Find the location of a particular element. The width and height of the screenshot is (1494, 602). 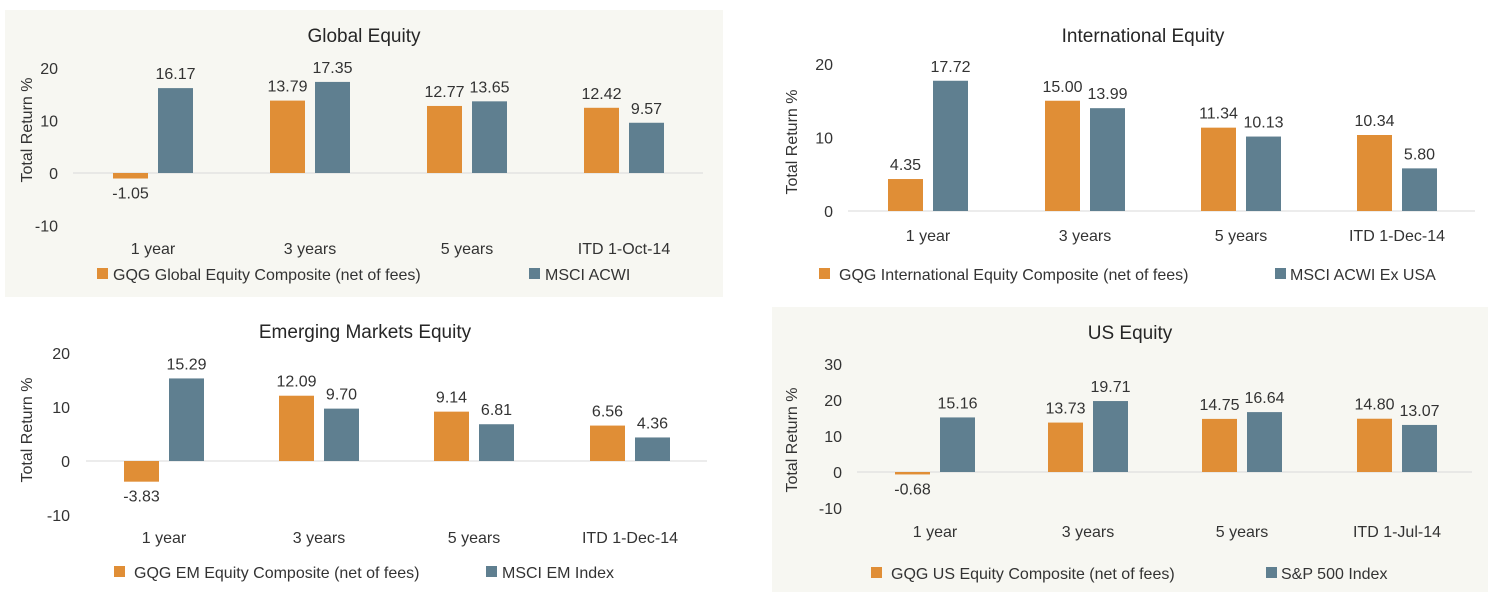

x-category-label: ITD 1-Jul-14 is located at coordinates (1397, 532).